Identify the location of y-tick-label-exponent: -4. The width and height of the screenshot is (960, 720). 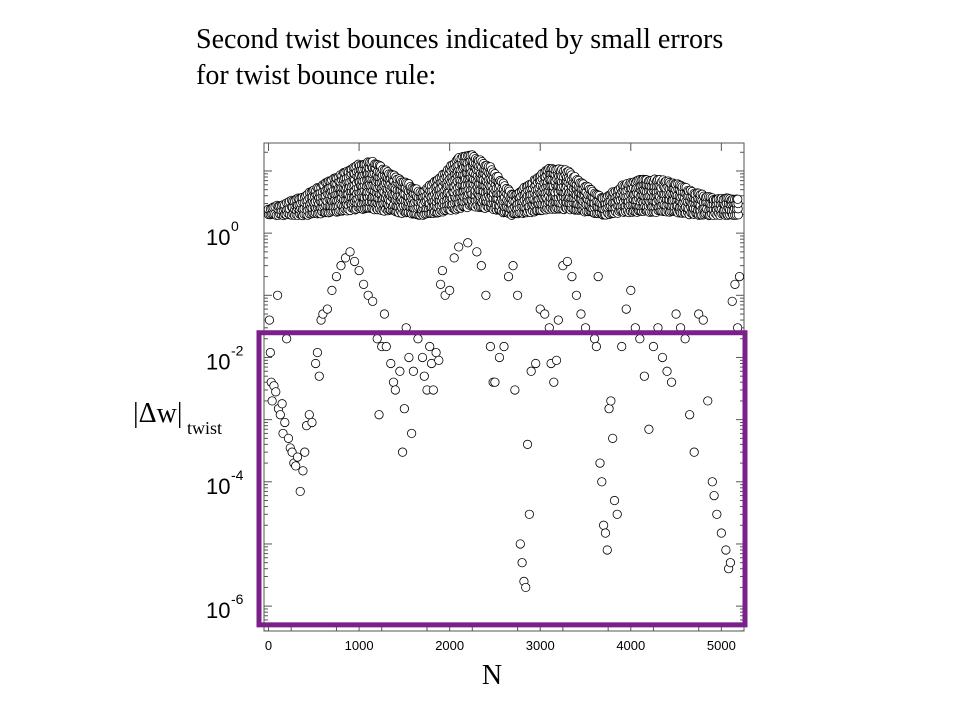
(237, 475).